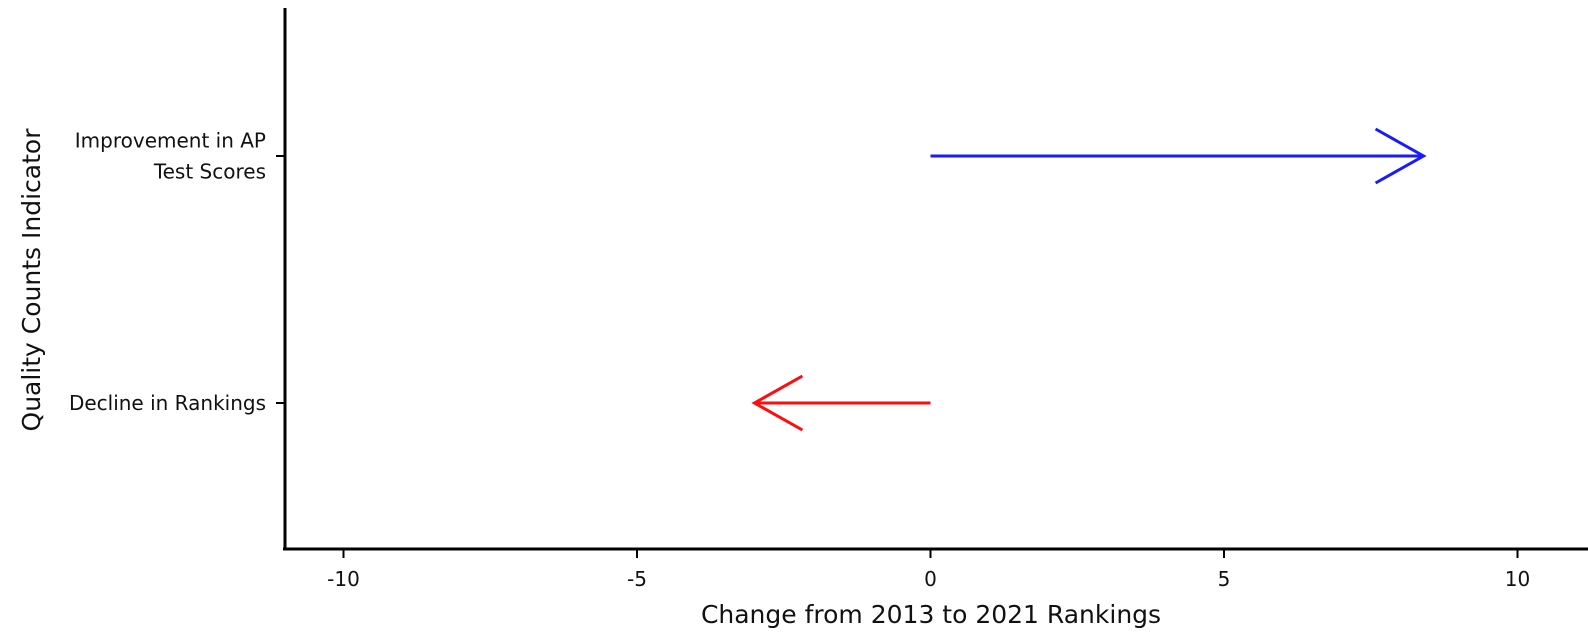  Describe the element at coordinates (170, 141) in the screenshot. I see `y-tick-label: Improvement in AP` at that location.